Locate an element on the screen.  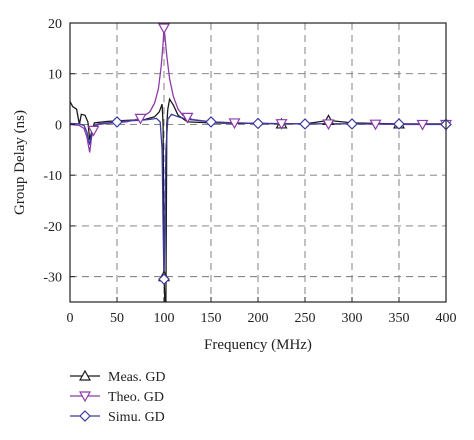
x-tick-label: 400 is located at coordinates (446, 318).